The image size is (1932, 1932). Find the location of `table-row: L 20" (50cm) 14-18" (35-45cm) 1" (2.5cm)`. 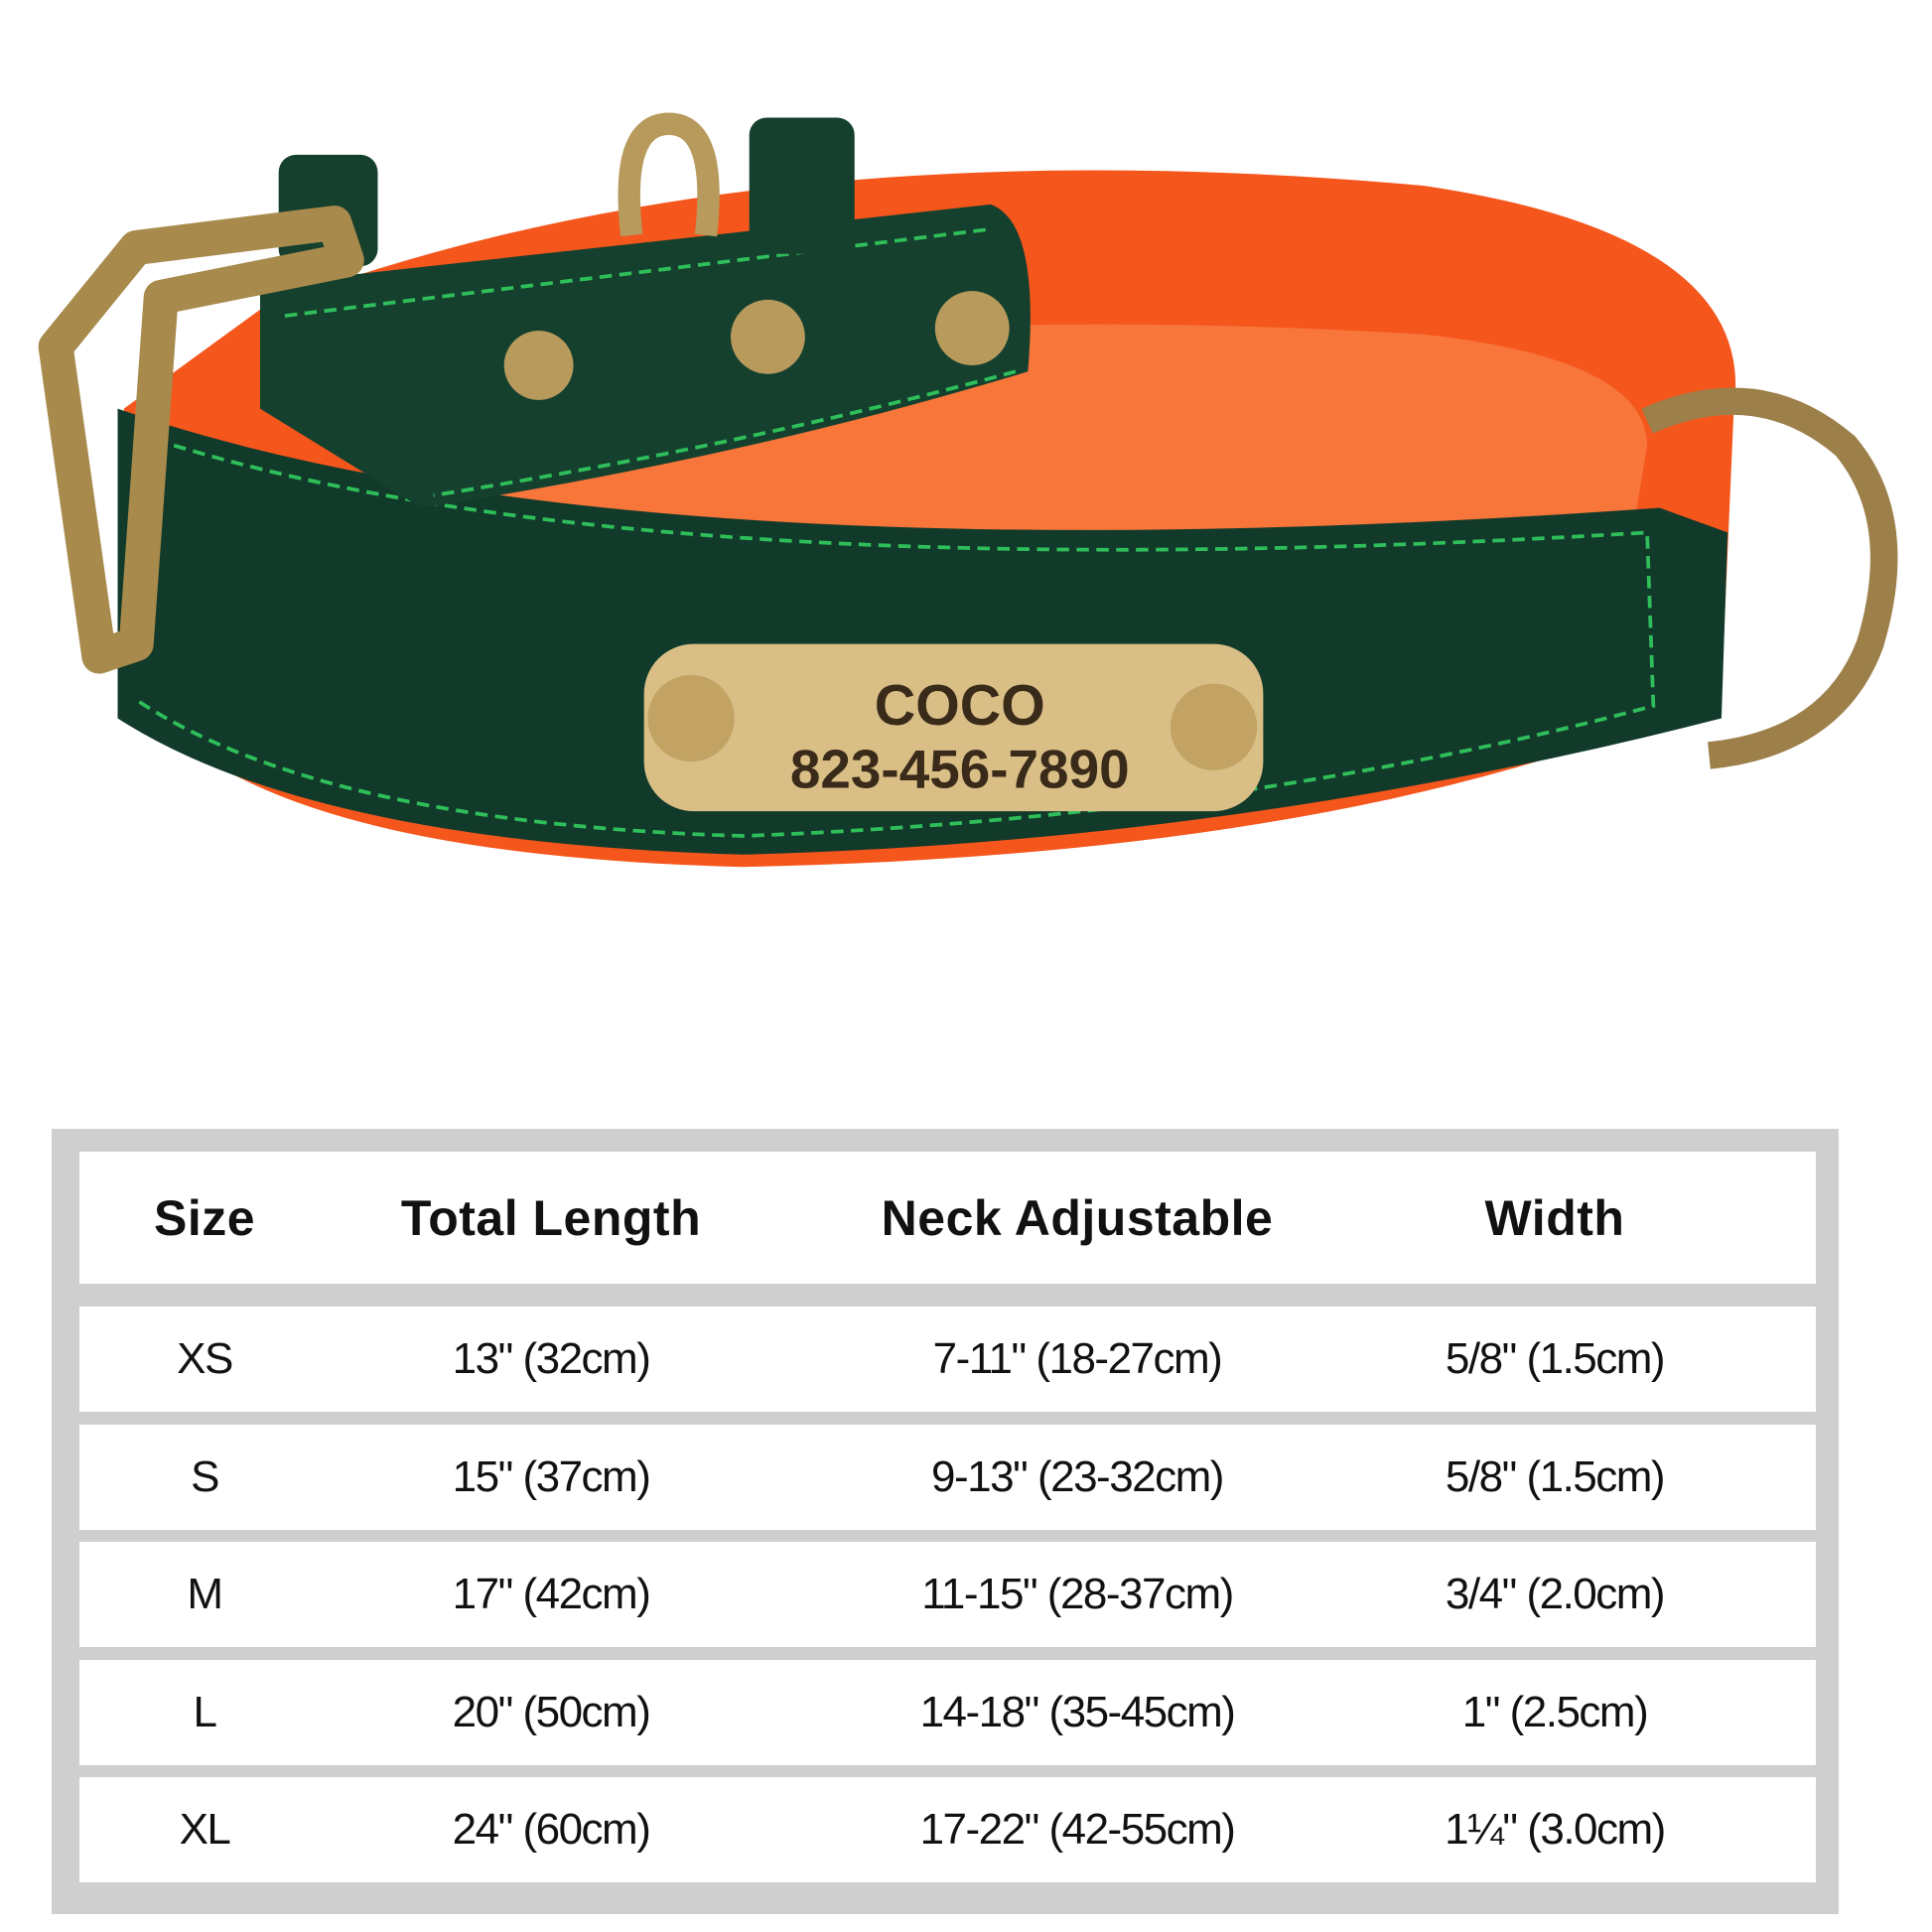

table-row: L 20" (50cm) 14-18" (35-45cm) 1" (2.5cm) is located at coordinates (947, 1713).